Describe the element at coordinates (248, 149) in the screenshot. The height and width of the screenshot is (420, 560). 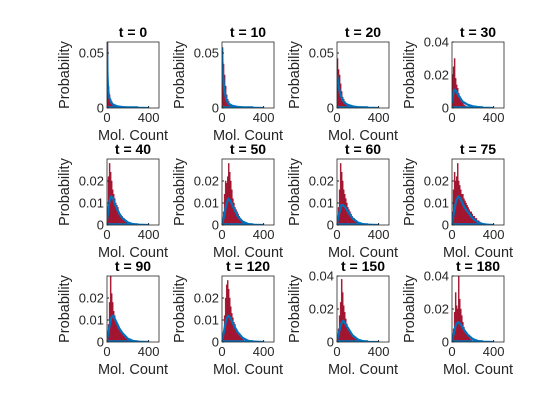
I see `subplot-title: t = 50` at that location.